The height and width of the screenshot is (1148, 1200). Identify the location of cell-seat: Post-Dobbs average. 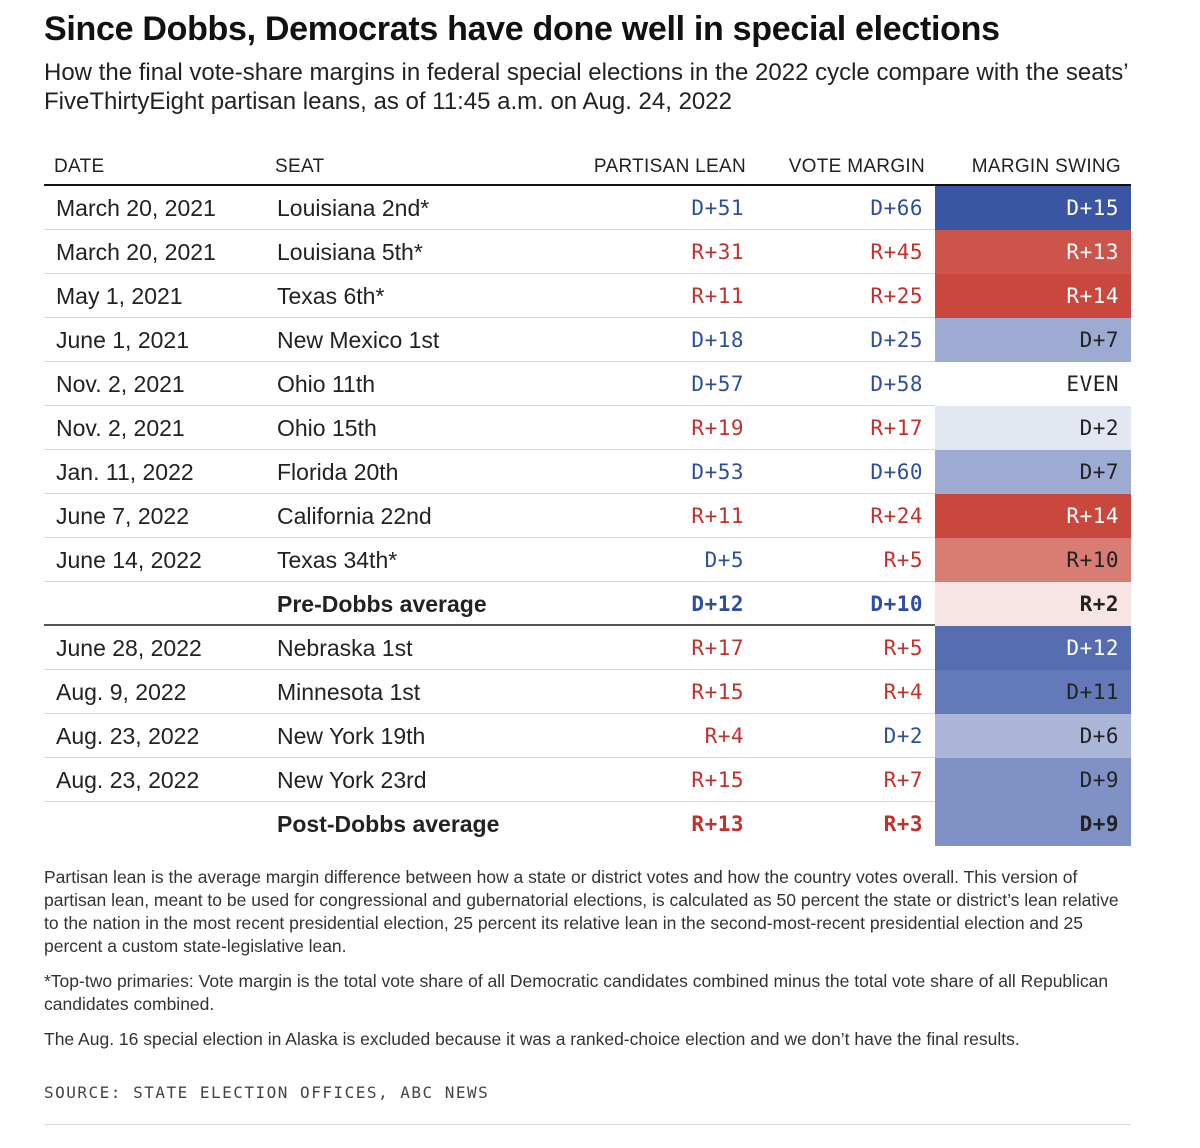
(388, 824).